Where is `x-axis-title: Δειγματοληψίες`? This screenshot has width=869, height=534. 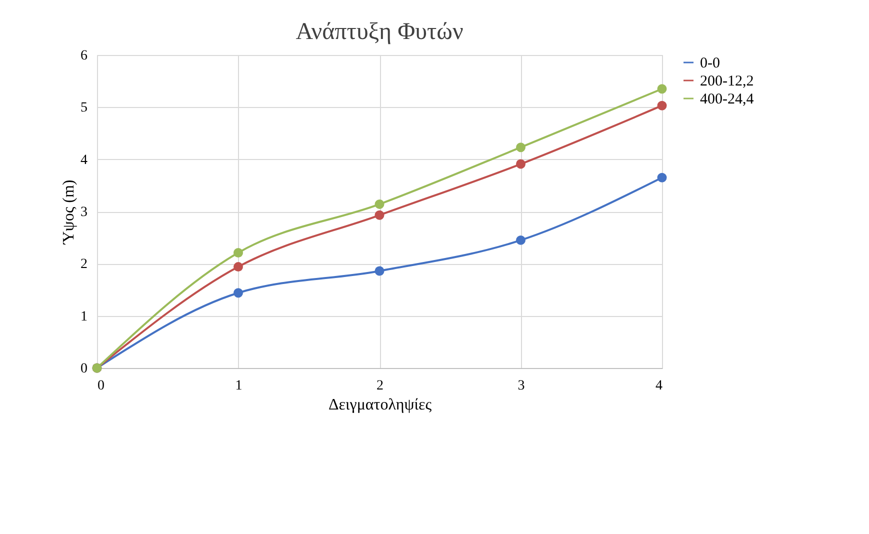 x-axis-title: Δειγματοληψίες is located at coordinates (380, 405).